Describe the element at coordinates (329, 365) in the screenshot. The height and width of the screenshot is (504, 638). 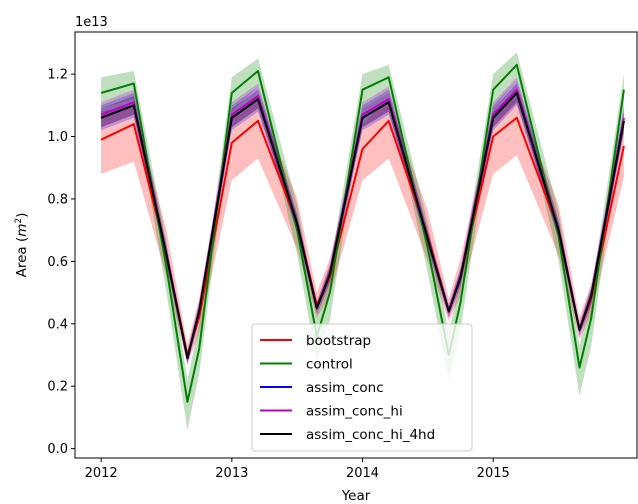
I see `legend-label-control: control` at that location.